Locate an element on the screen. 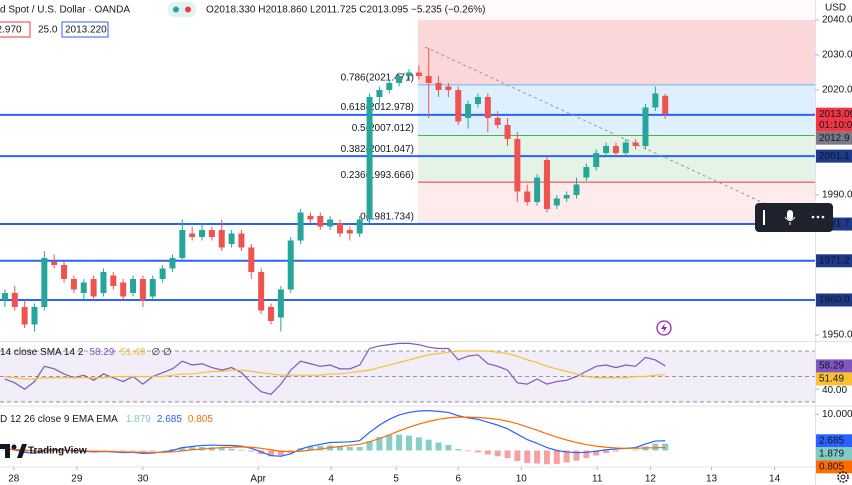 This screenshot has width=852, height=485. gear-center is located at coordinates (843, 477).